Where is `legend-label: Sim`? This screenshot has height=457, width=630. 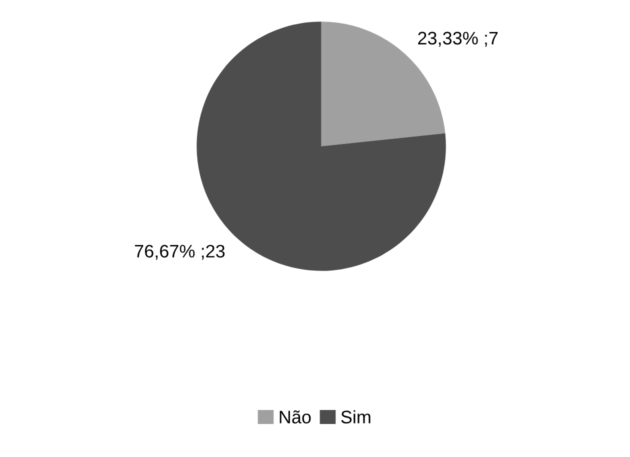 legend-label: Sim is located at coordinates (355, 417).